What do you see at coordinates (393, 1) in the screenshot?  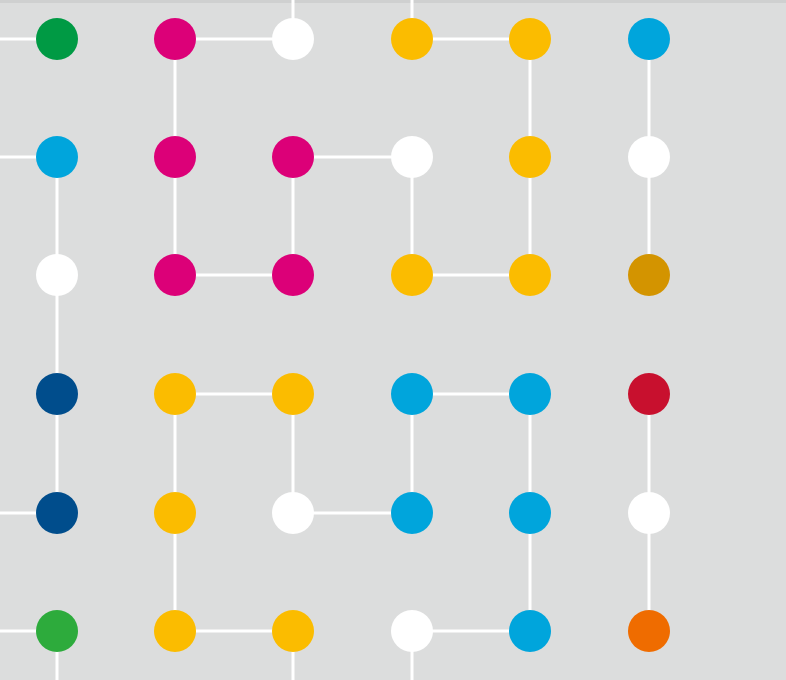 I see `top-edge` at bounding box center [393, 1].